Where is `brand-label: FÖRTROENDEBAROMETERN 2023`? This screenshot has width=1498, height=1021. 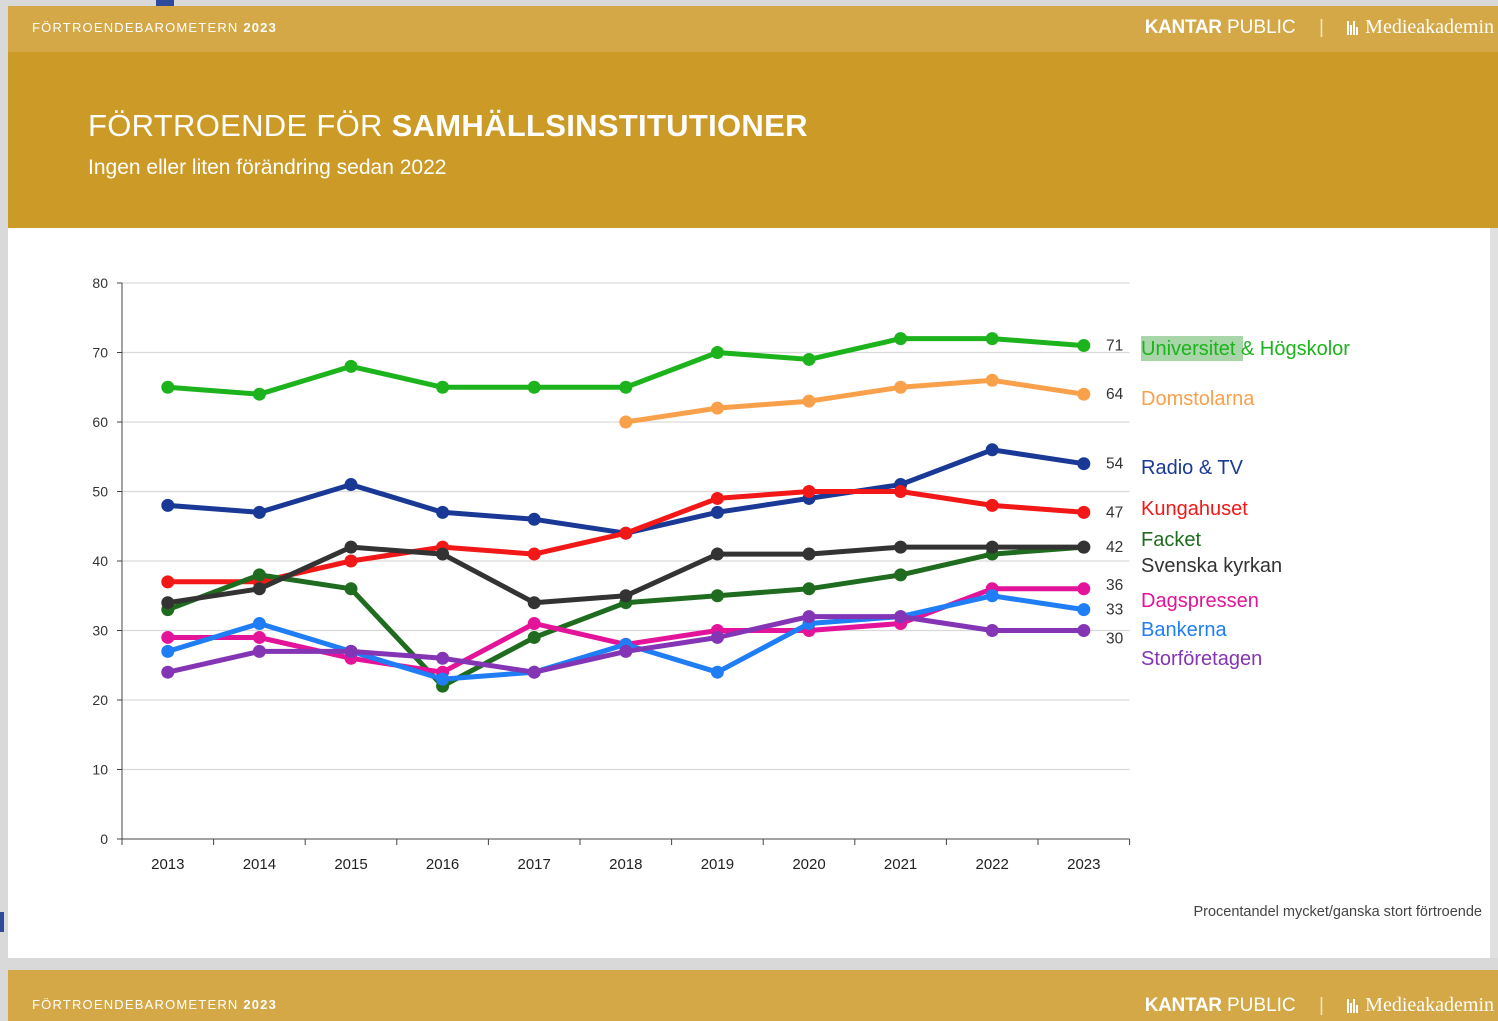 brand-label: FÖRTROENDEBAROMETERN 2023 is located at coordinates (155, 27).